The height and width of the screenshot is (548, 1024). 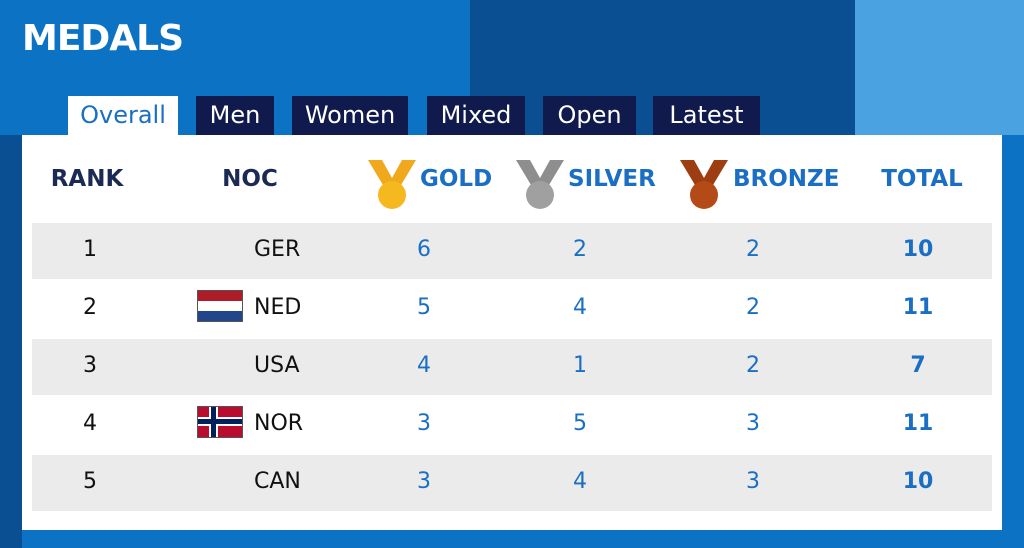 What do you see at coordinates (235, 115) in the screenshot?
I see `tab: Men` at bounding box center [235, 115].